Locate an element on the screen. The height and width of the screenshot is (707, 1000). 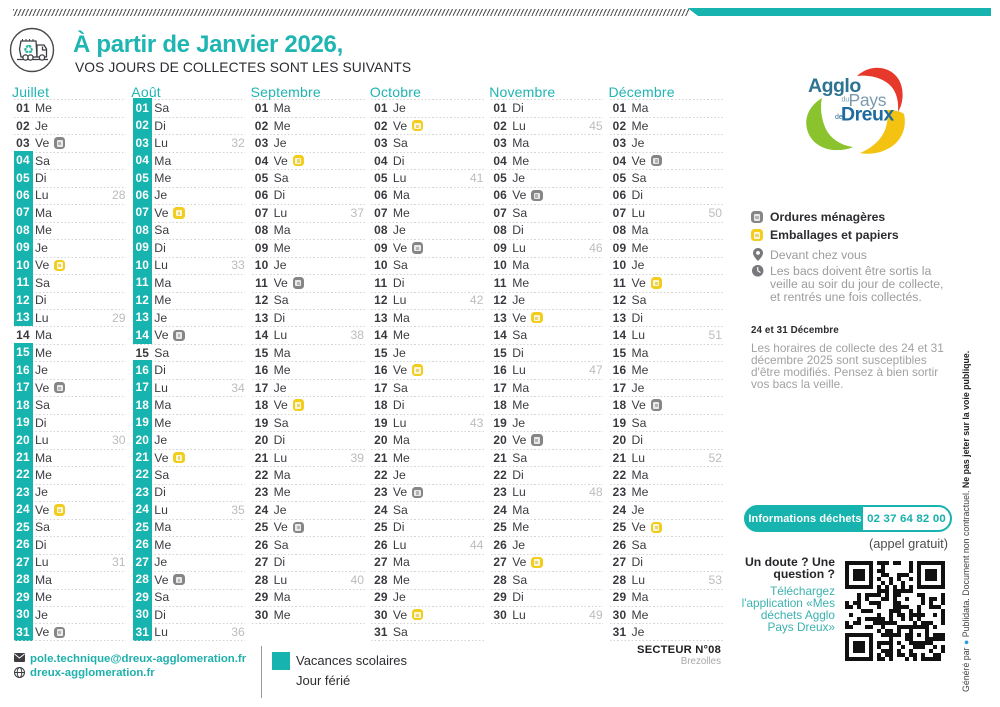
svg-text: de is located at coordinates (839, 117).